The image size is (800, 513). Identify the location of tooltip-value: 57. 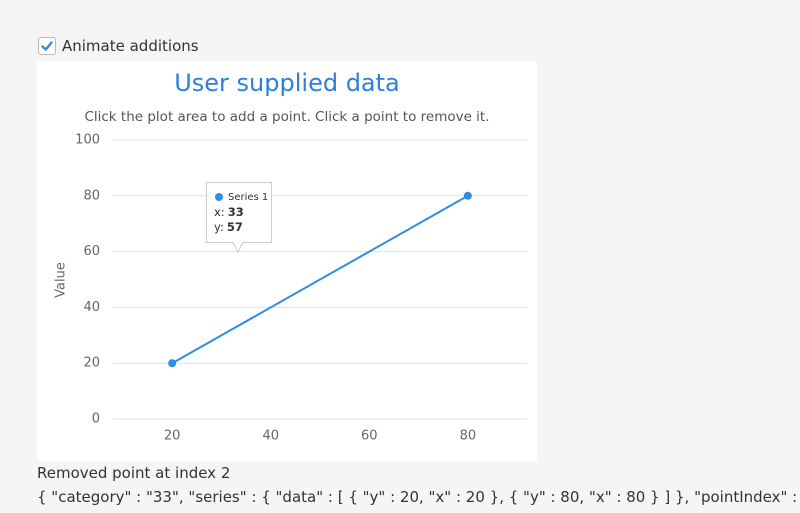
(235, 227).